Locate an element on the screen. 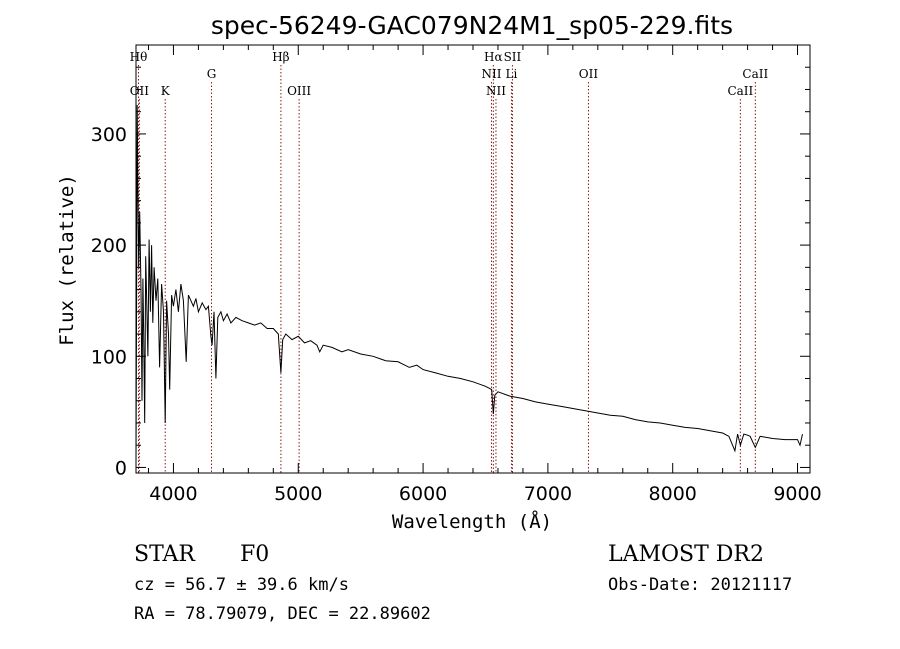 The image size is (900, 649). x-tick-label: 5000 is located at coordinates (298, 494).